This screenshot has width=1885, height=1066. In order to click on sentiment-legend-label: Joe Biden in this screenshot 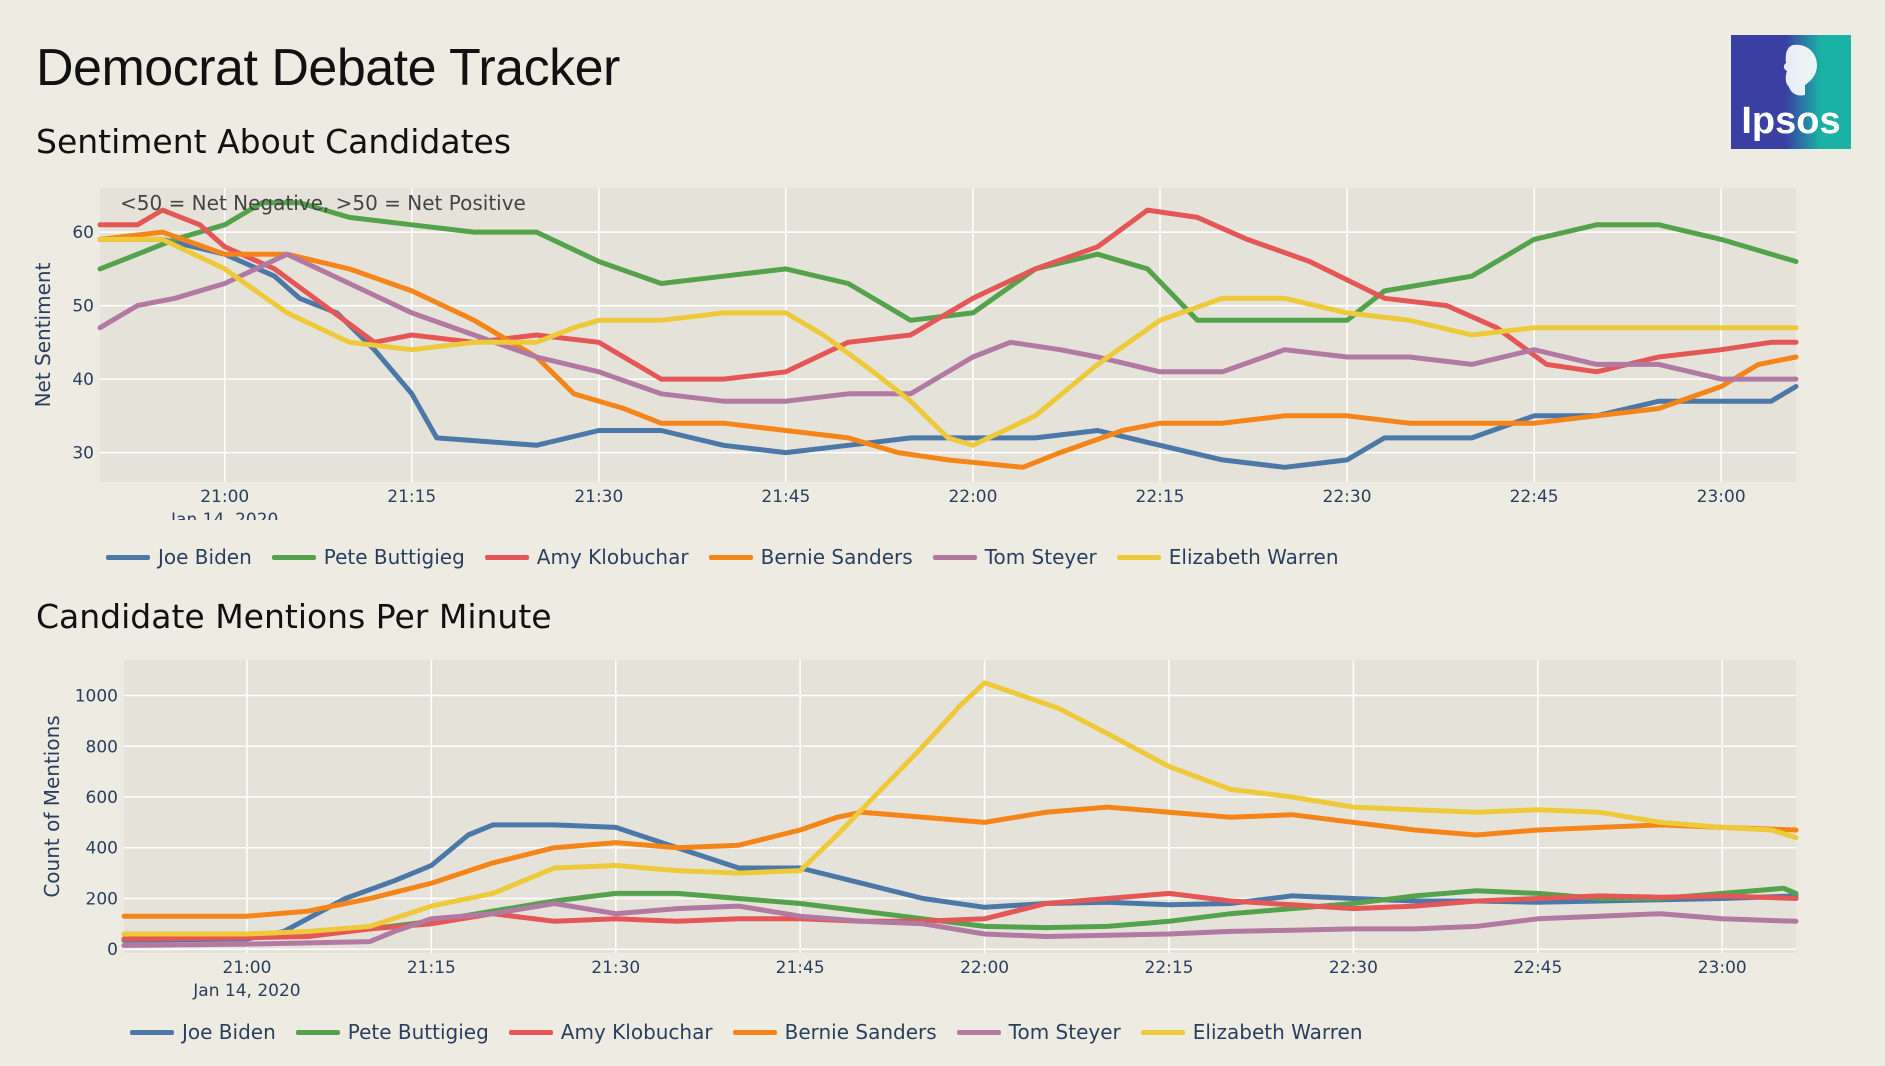, I will do `click(205, 557)`.